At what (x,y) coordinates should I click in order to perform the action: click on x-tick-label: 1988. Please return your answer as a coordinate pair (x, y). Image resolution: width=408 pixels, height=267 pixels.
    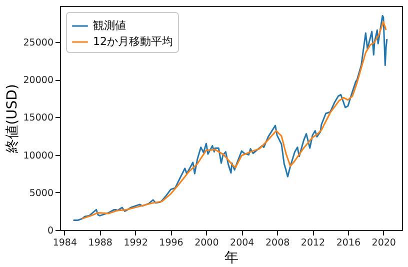
    Looking at the image, I should click on (100, 243).